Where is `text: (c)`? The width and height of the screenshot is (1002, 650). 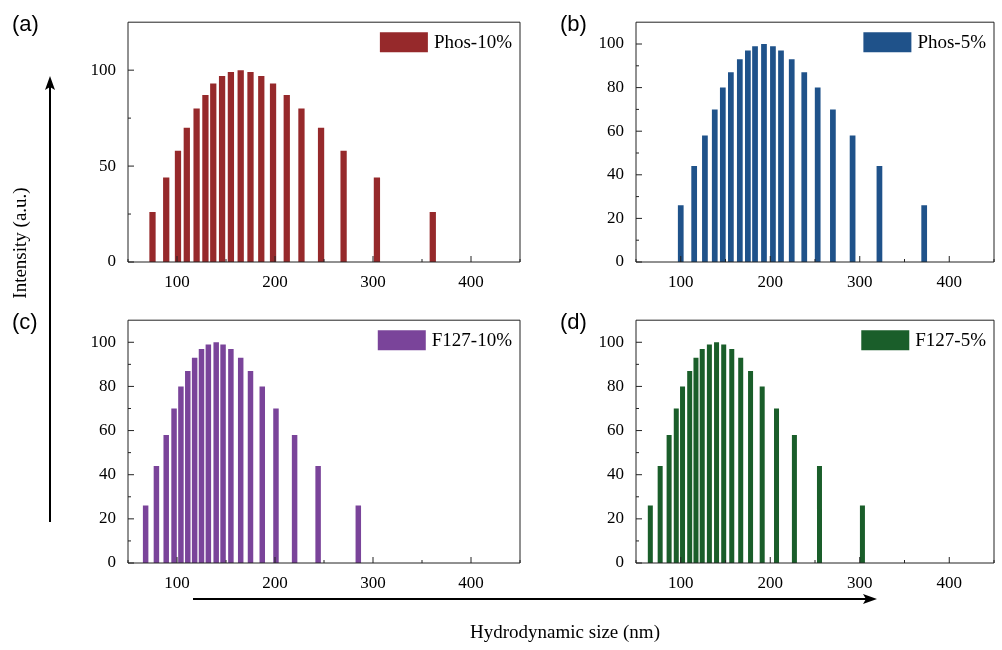
text: (c) is located at coordinates (25, 322).